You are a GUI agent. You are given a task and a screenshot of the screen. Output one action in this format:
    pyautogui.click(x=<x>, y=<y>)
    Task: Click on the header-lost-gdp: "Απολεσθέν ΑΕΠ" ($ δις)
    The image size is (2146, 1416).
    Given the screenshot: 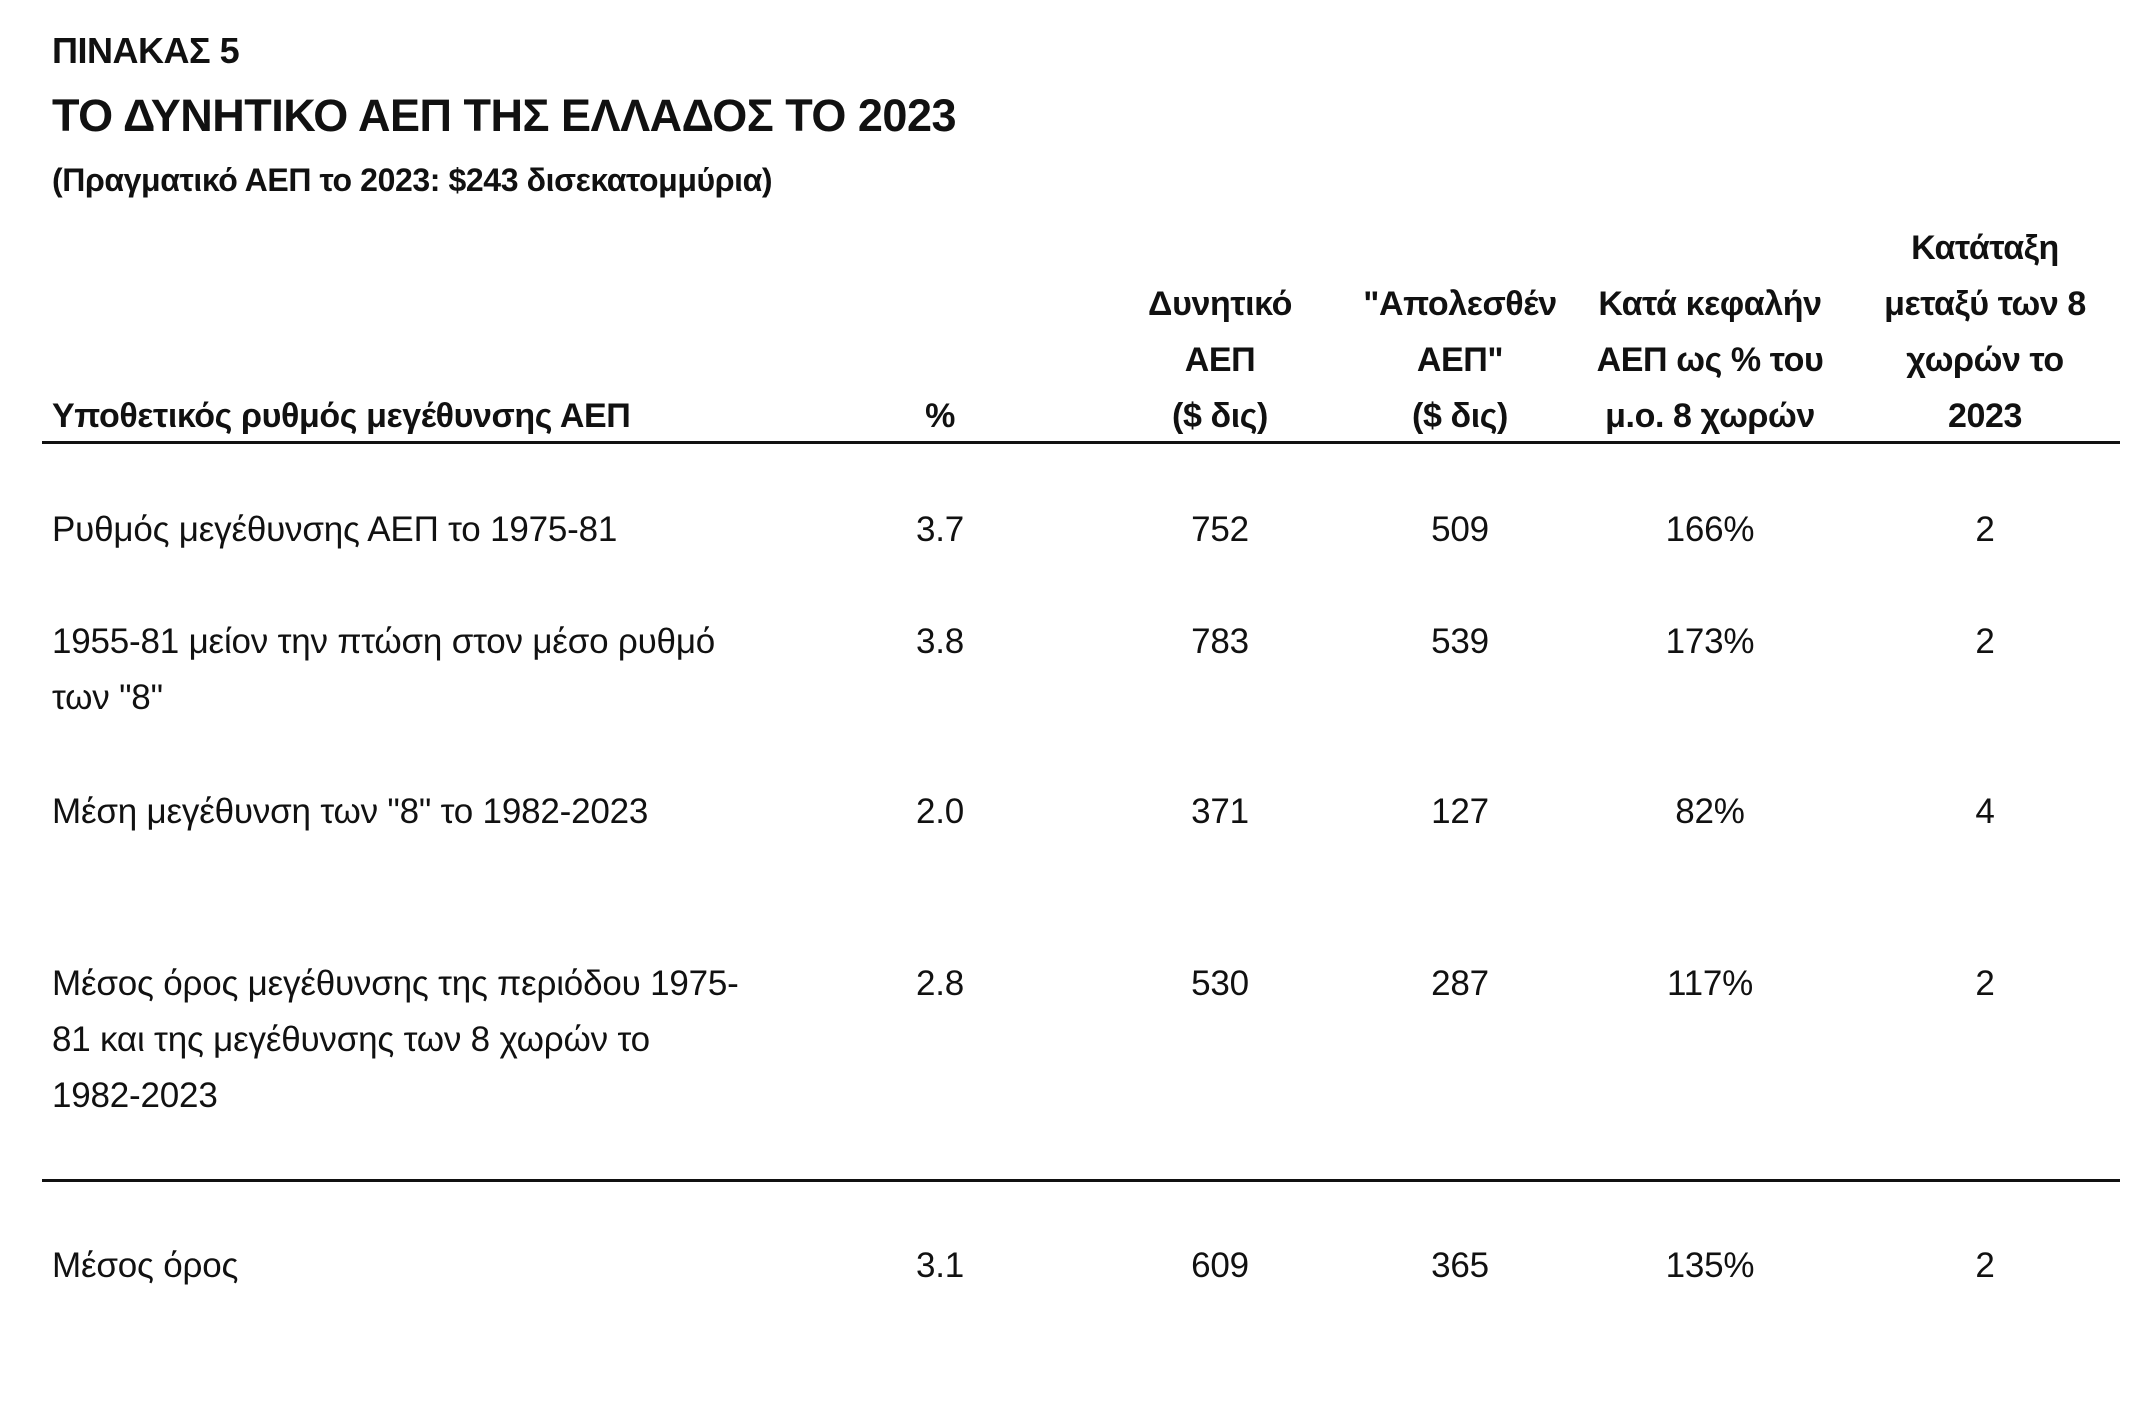 What is the action you would take?
    pyautogui.click(x=1460, y=360)
    